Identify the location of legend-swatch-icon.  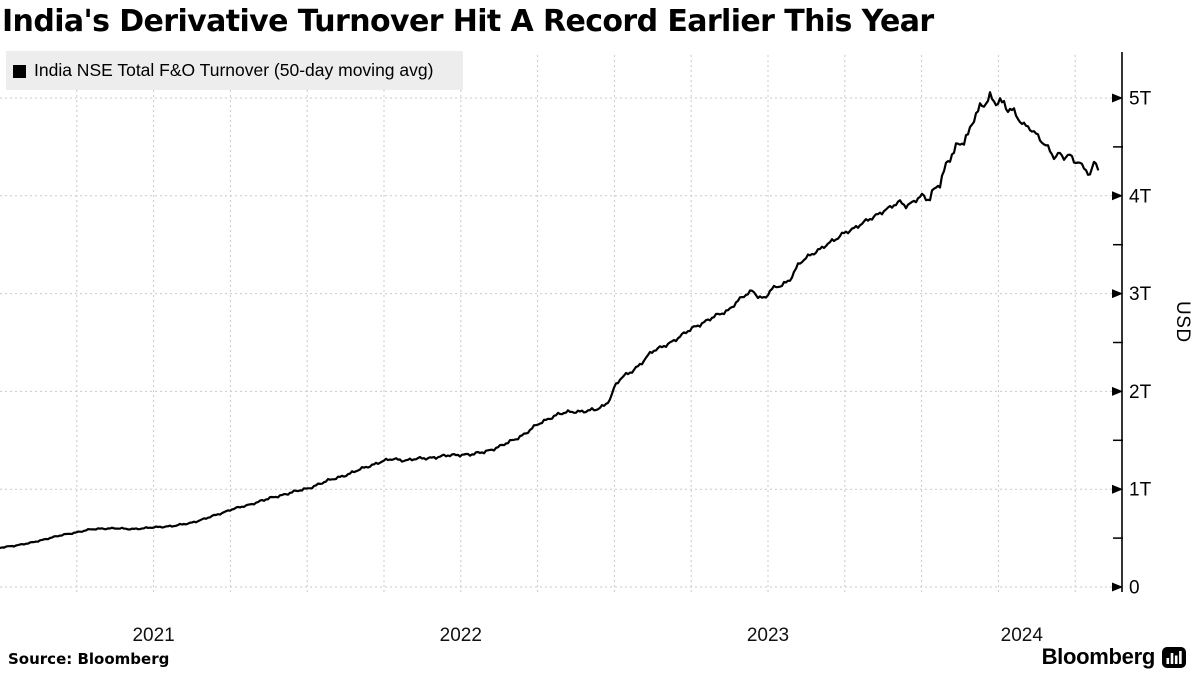
(19, 71).